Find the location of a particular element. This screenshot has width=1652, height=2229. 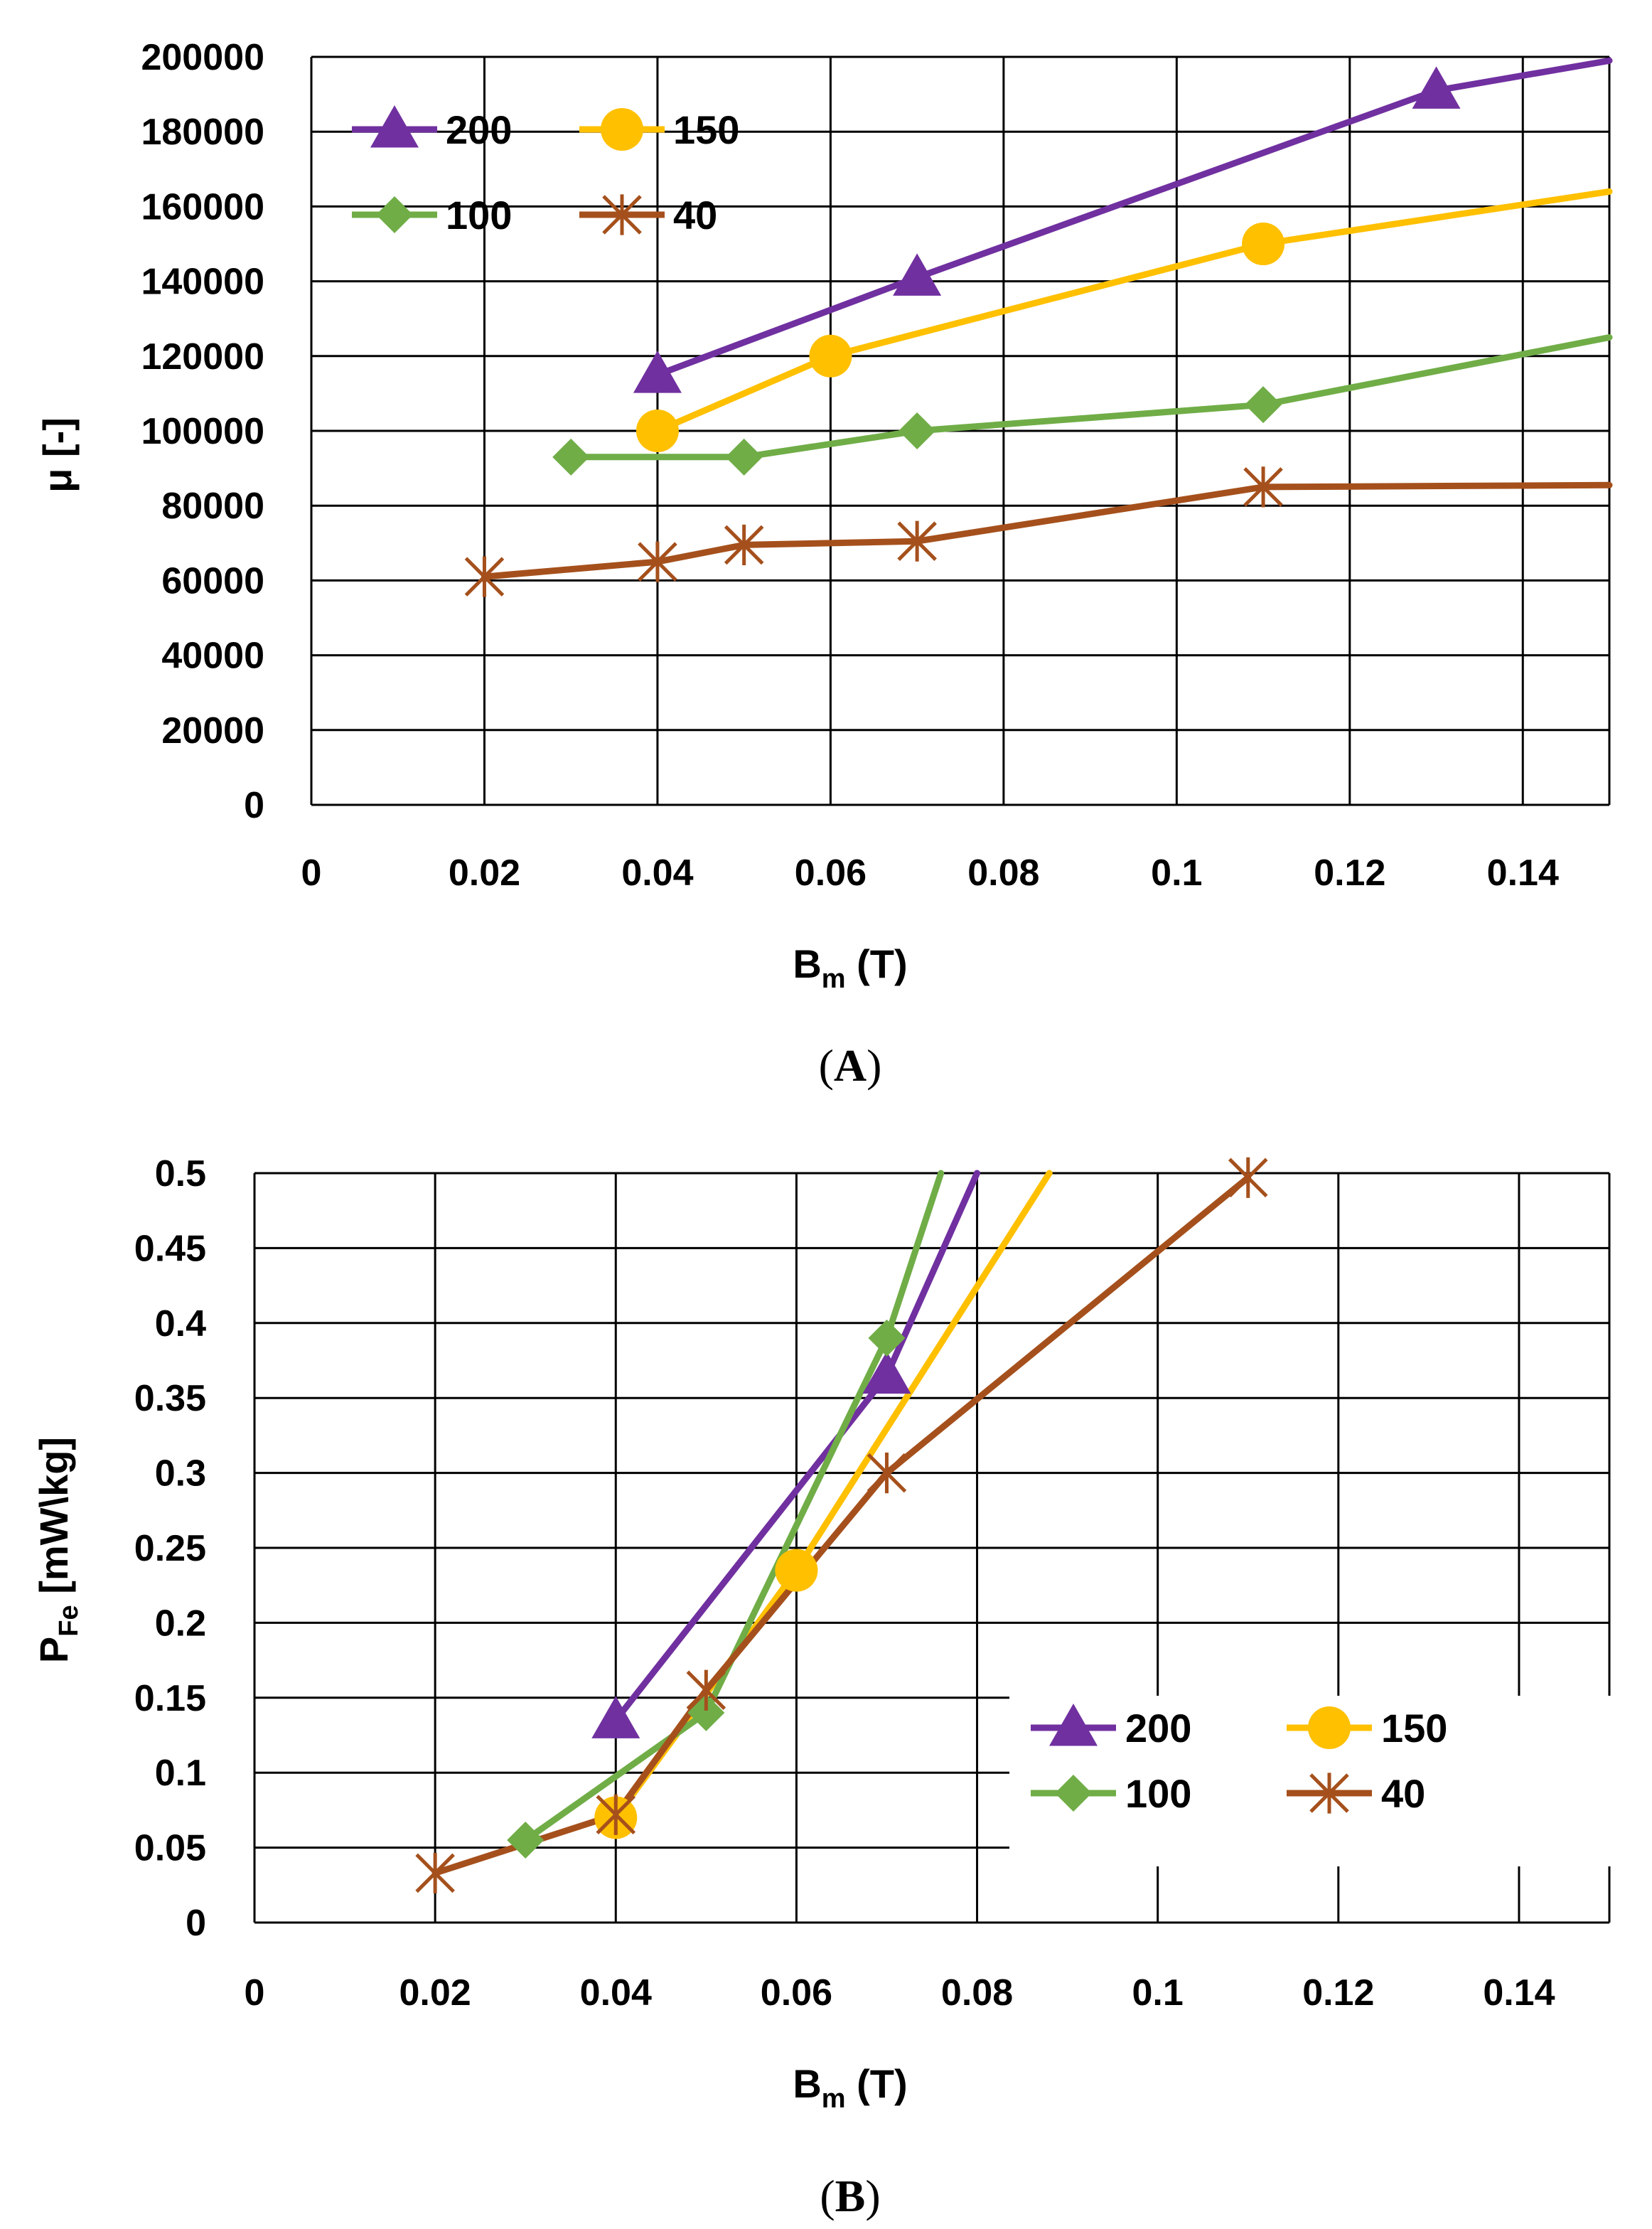

y-tick-label: 80000 is located at coordinates (212, 506).